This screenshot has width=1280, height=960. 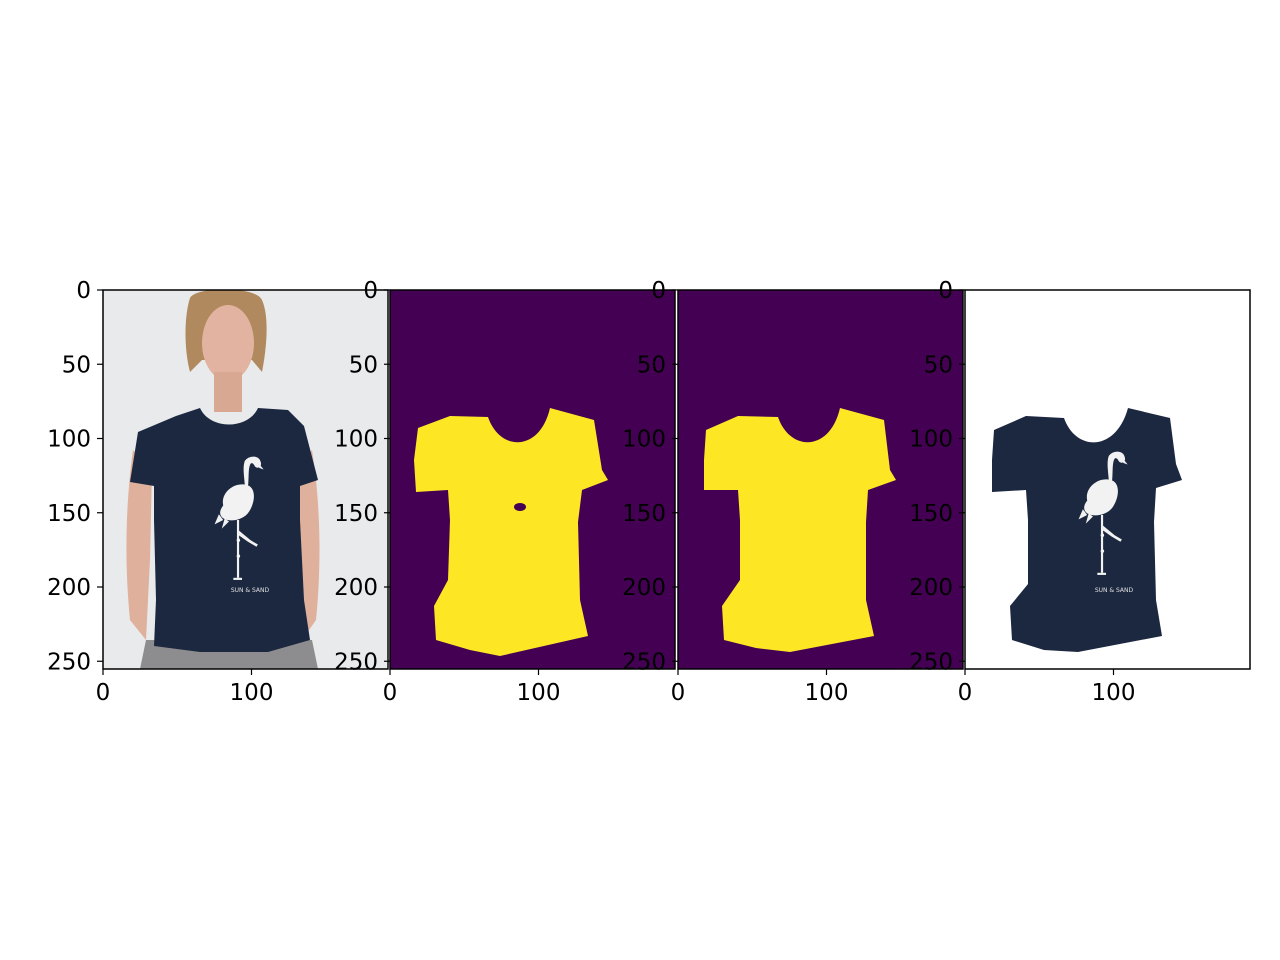 What do you see at coordinates (644, 514) in the screenshot?
I see `panel-3-ytick-label: 150` at bounding box center [644, 514].